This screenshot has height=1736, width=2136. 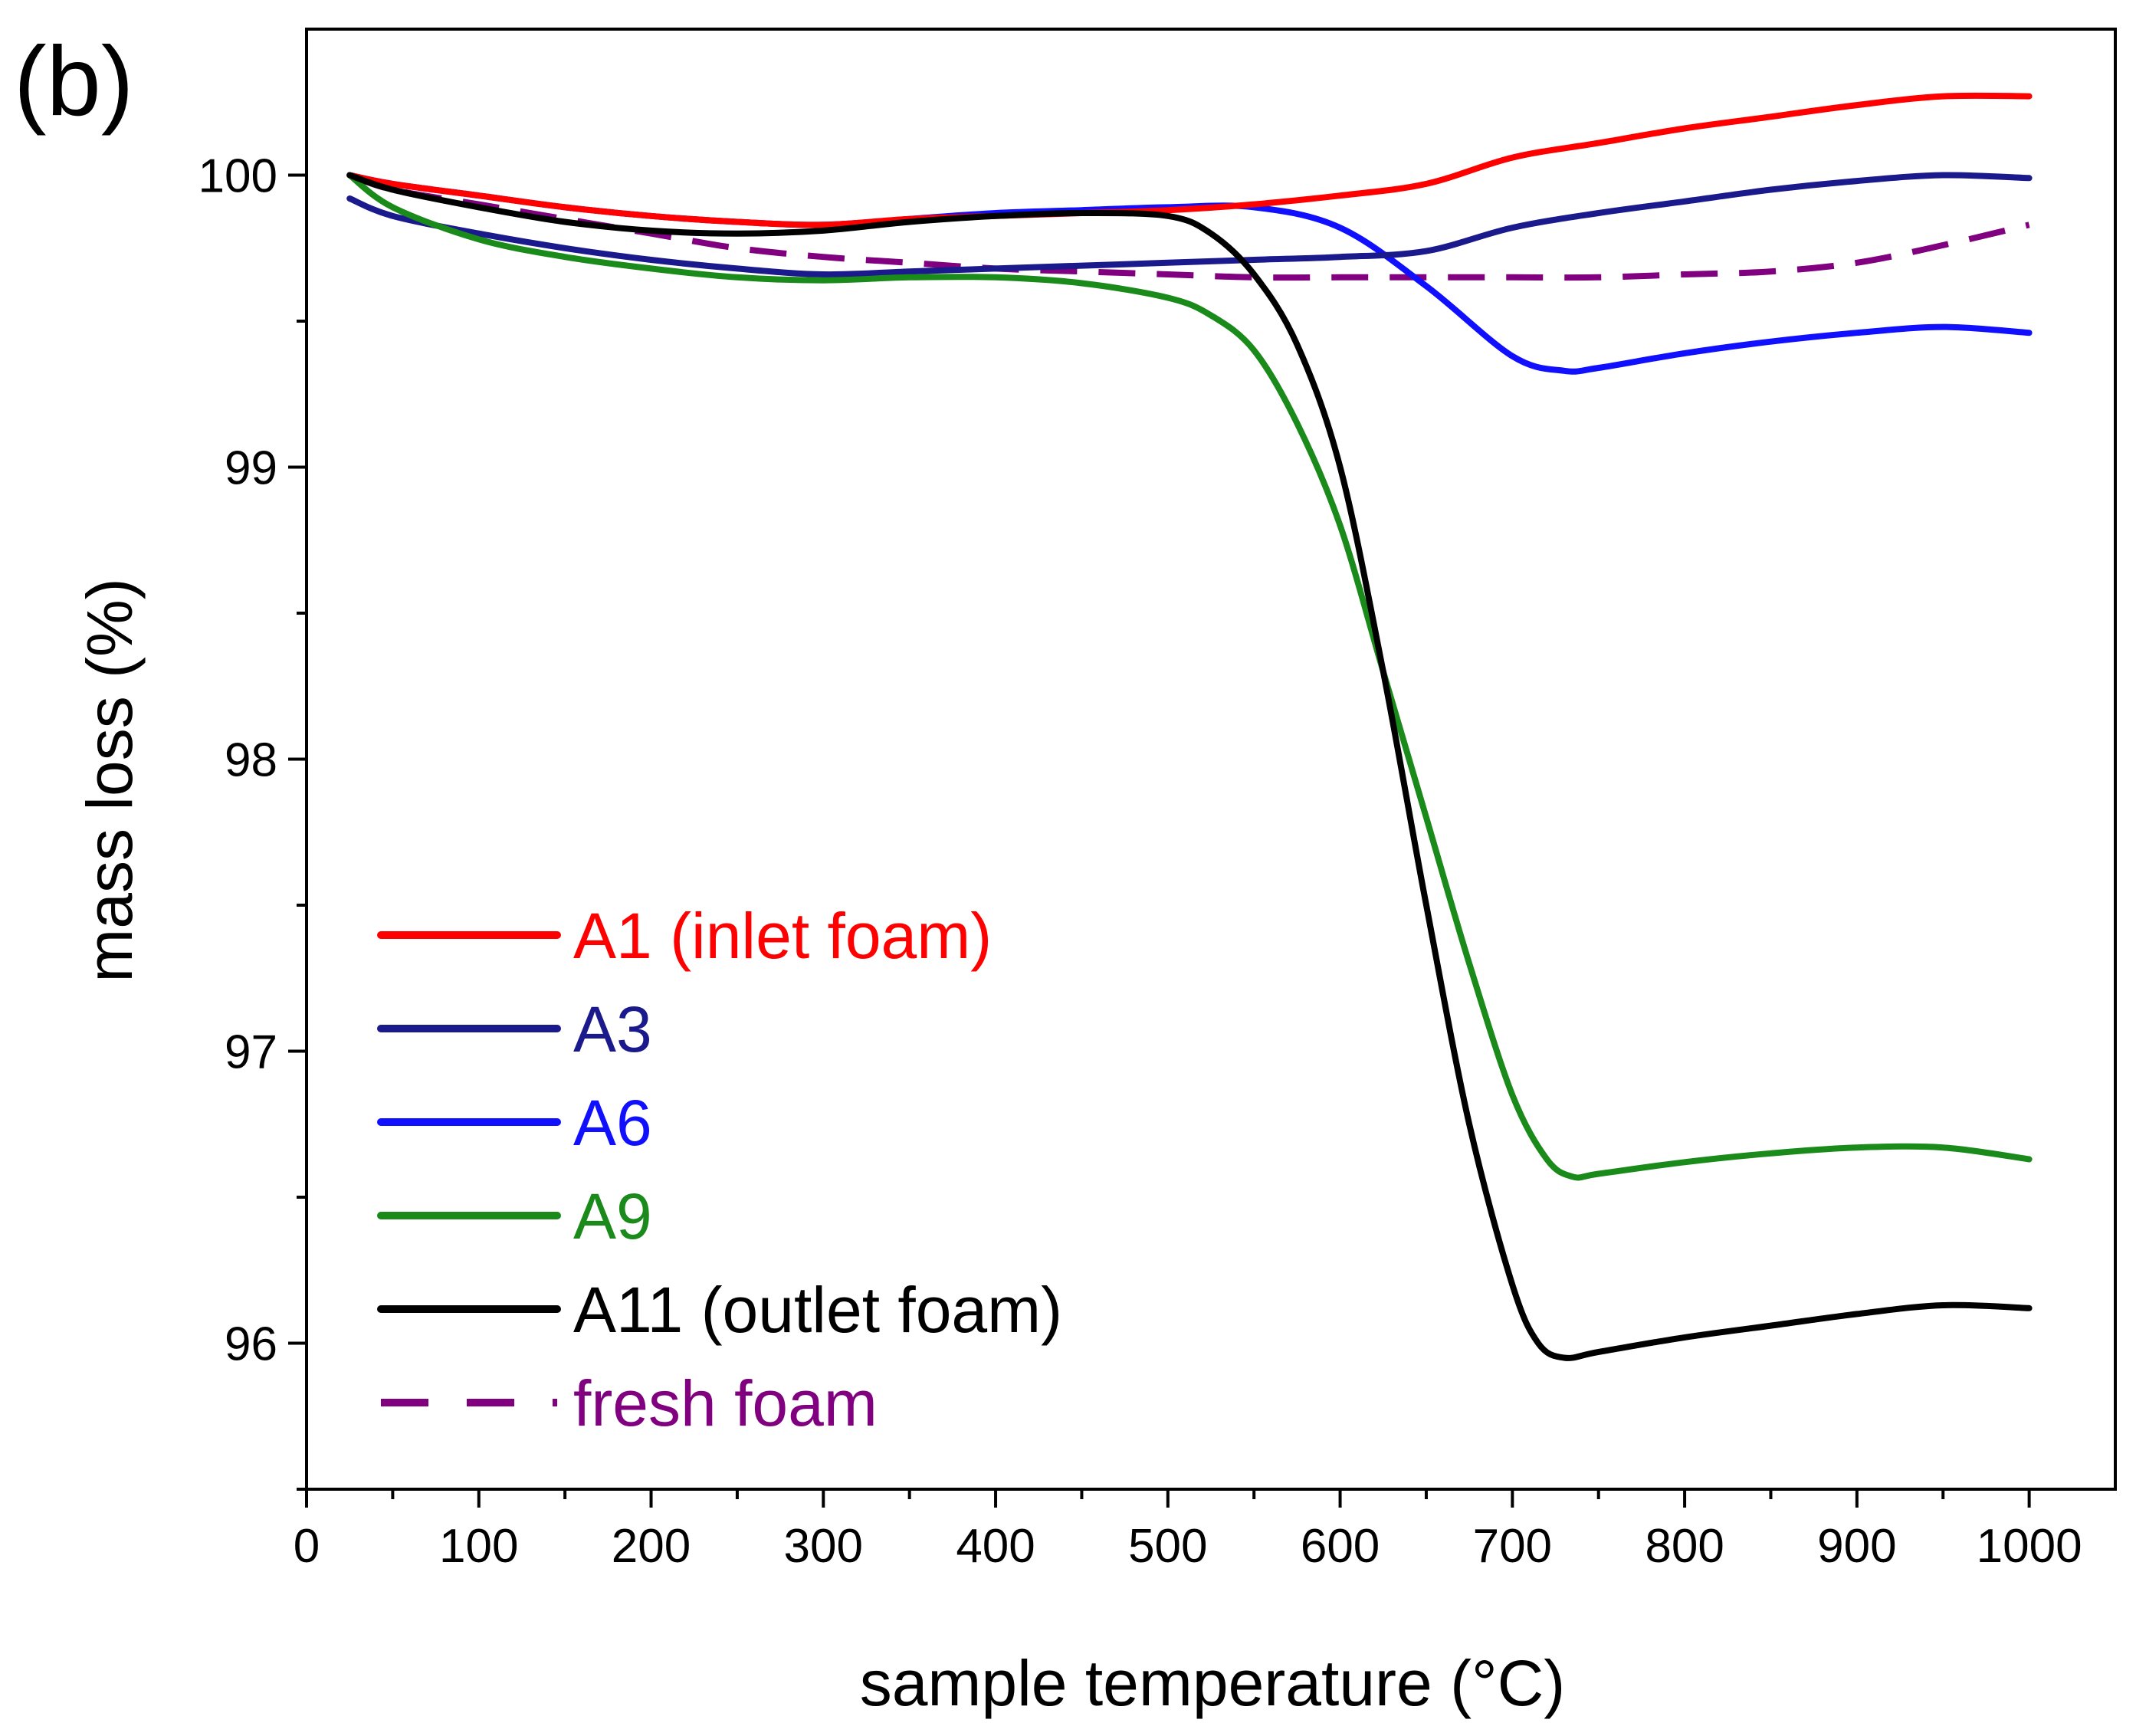 I want to click on legend-label: A3, so click(x=612, y=1029).